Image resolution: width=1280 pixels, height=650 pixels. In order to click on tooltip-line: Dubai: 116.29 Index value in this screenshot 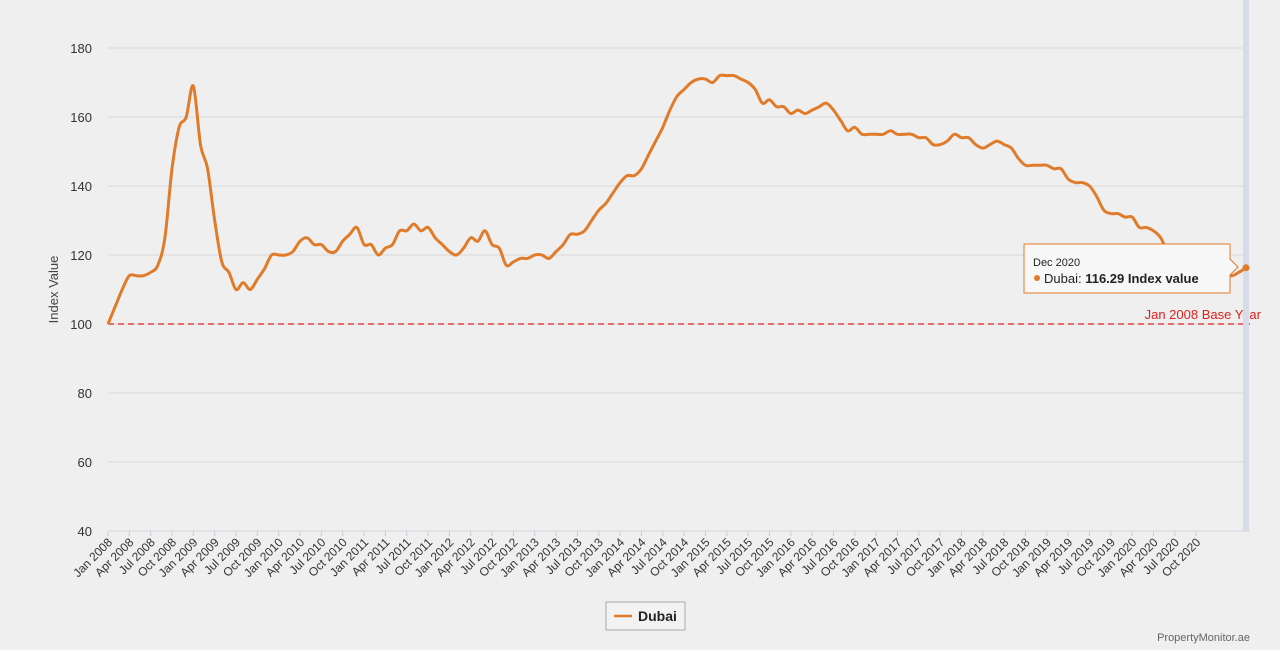, I will do `click(1121, 278)`.